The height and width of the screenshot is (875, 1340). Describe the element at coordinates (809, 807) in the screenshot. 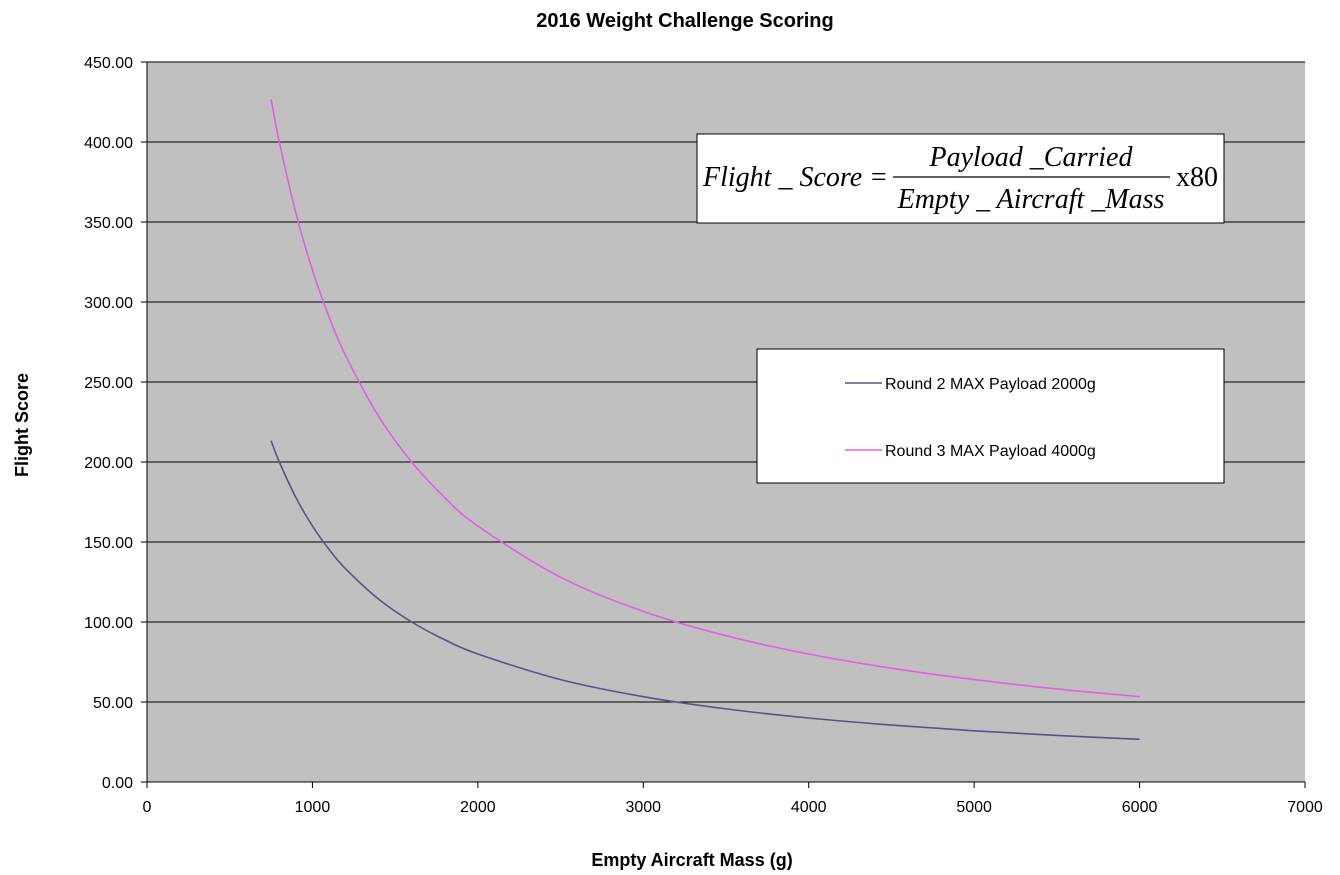

I see `x-tick-label: 4000` at that location.